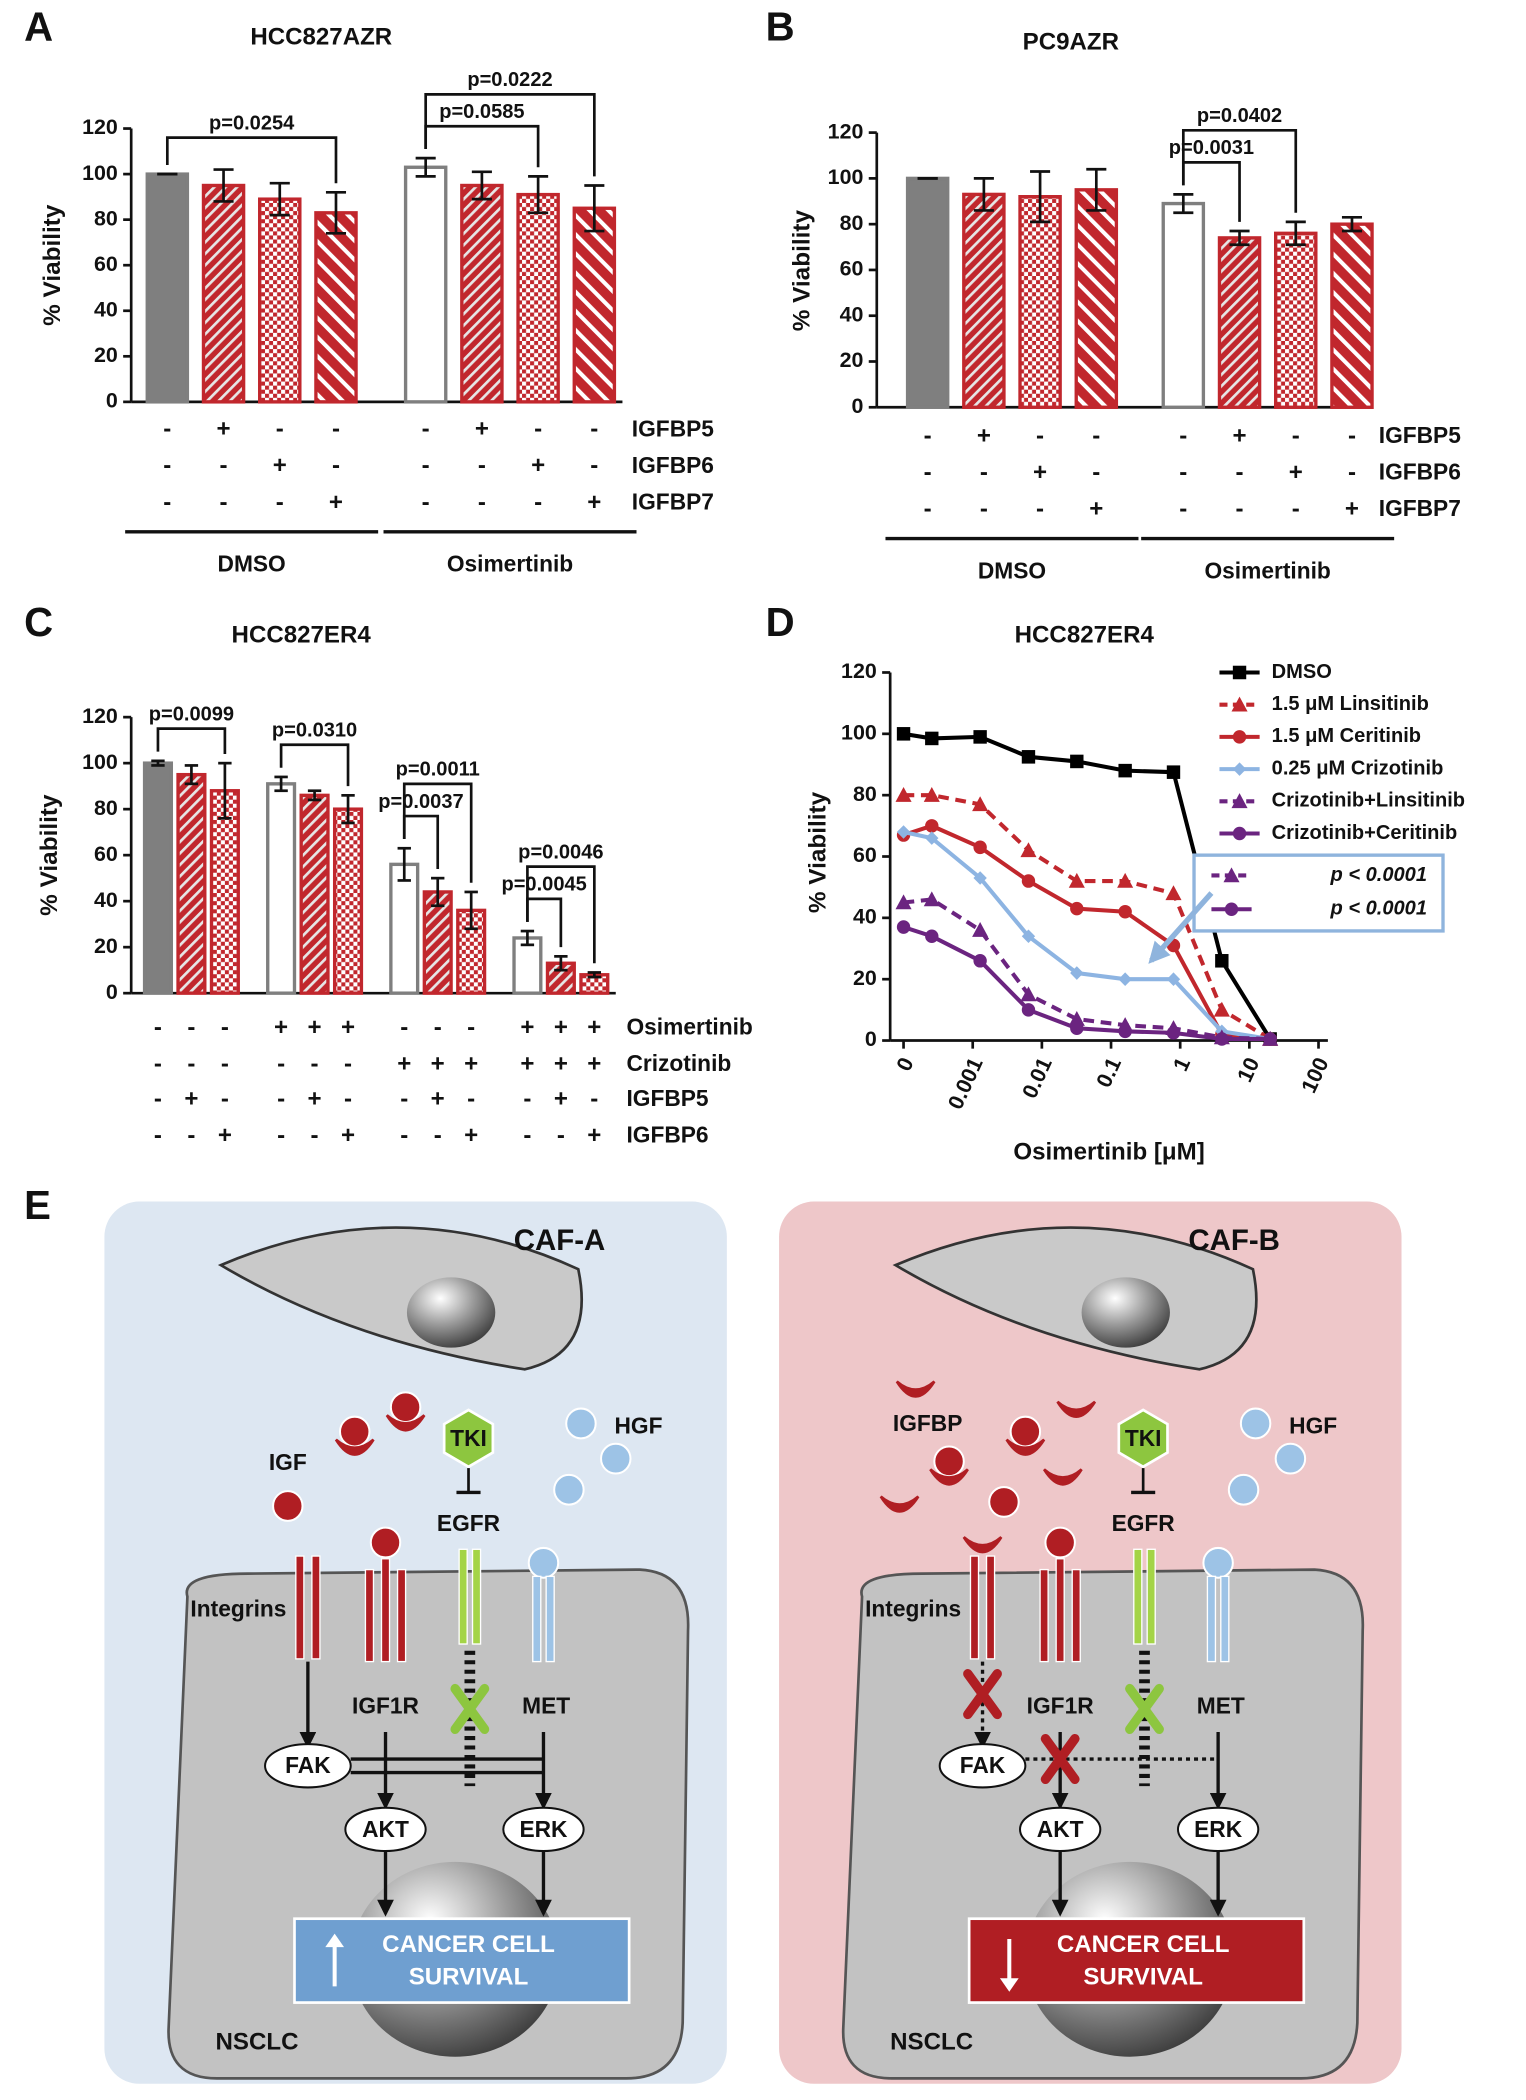 This screenshot has height=2100, width=1526. What do you see at coordinates (1108, 1151) in the screenshot?
I see `x-axis-label: Osimertinib [μM]` at bounding box center [1108, 1151].